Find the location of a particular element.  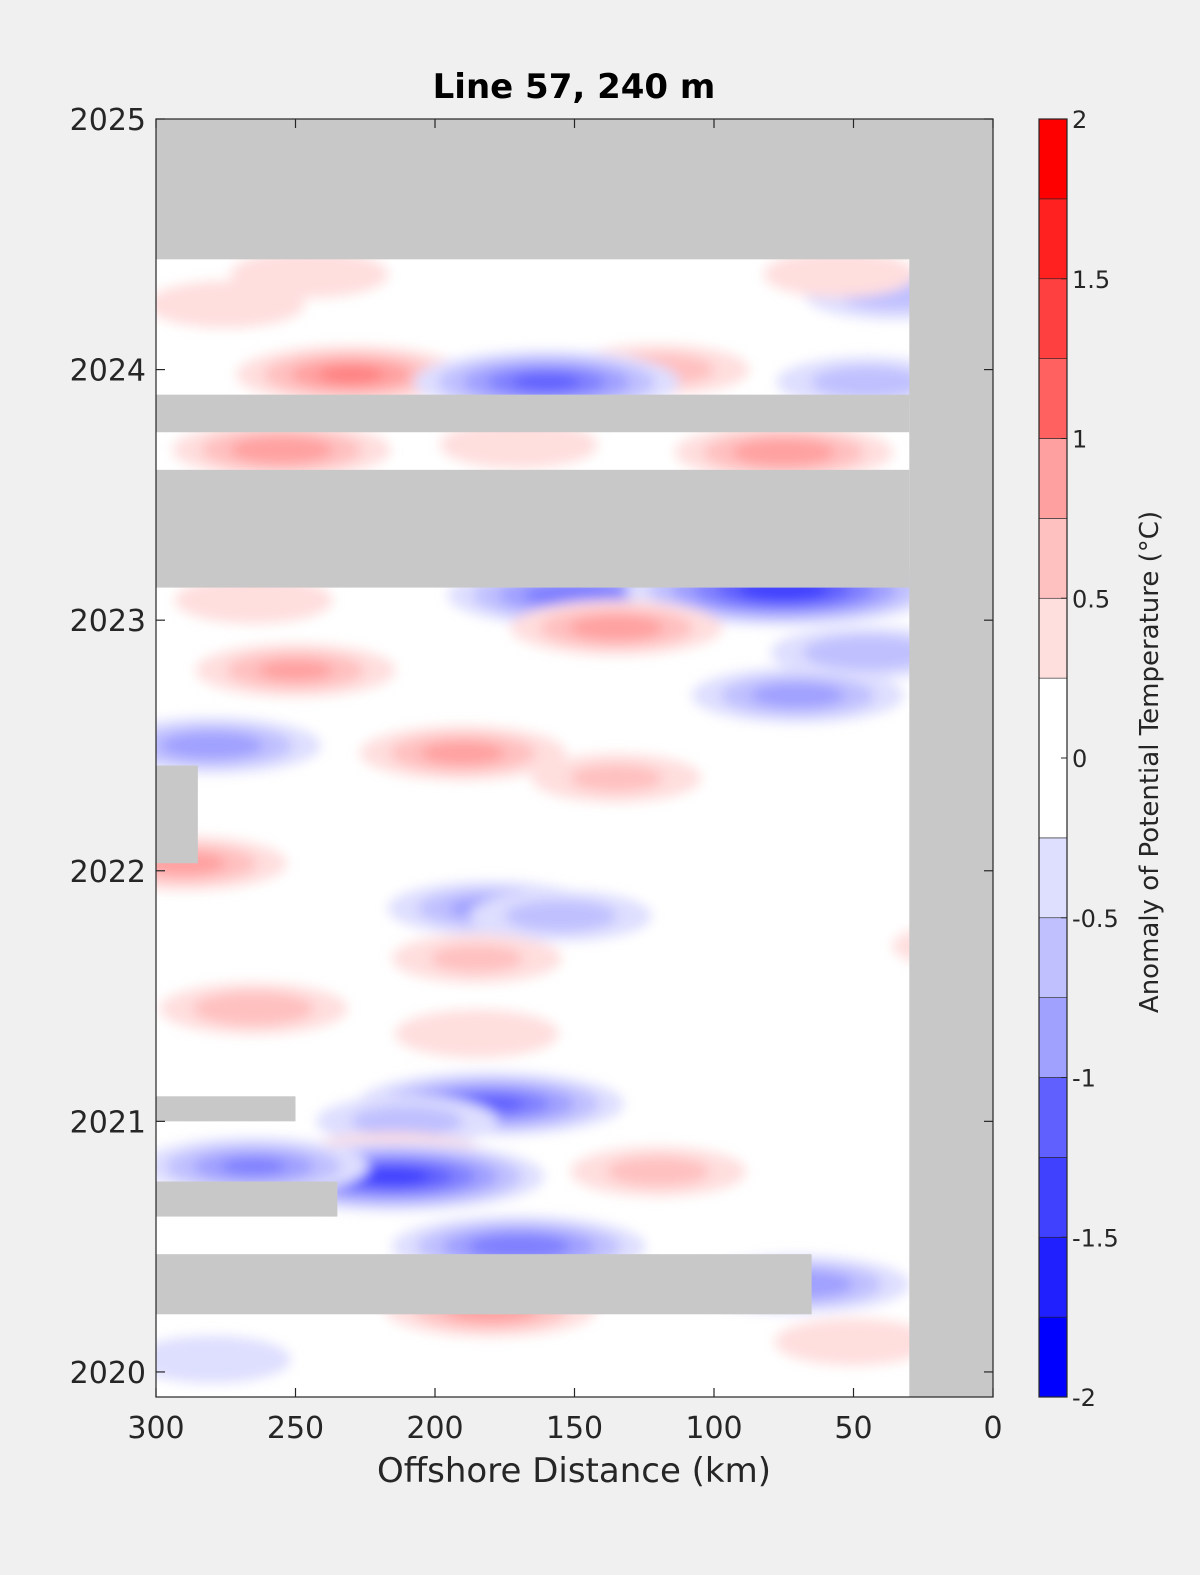

colorbar-ticks: -2 -1.5 -1 -0.5 0 0.5 1 1.5 2 is located at coordinates (1090, 759).